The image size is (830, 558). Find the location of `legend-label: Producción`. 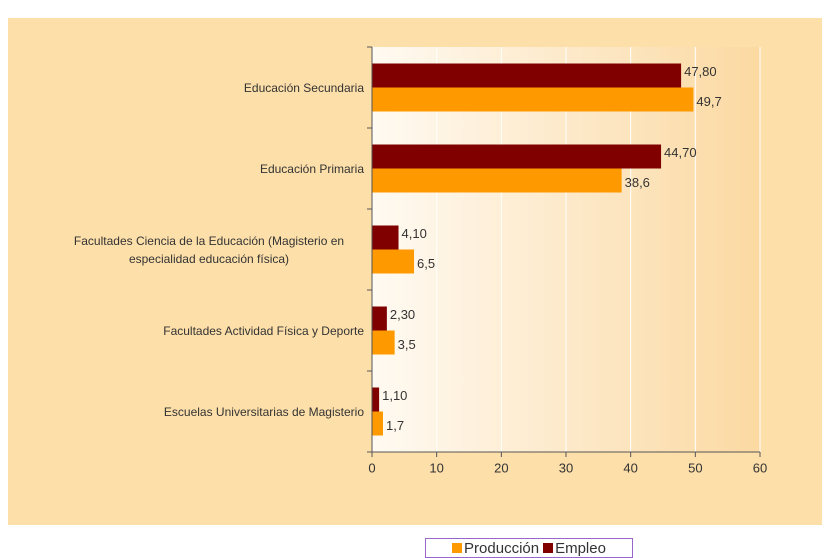

legend-label: Producción is located at coordinates (502, 548).